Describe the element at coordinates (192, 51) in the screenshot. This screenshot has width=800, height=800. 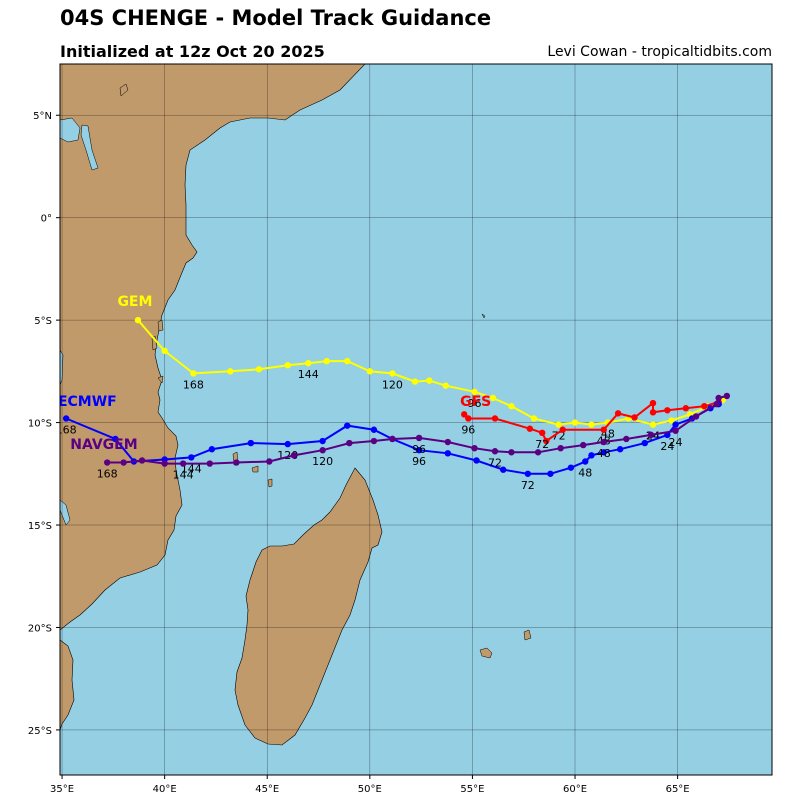
I see `init-time-subtitle: Initialized at 12z Oct 20 2025` at that location.